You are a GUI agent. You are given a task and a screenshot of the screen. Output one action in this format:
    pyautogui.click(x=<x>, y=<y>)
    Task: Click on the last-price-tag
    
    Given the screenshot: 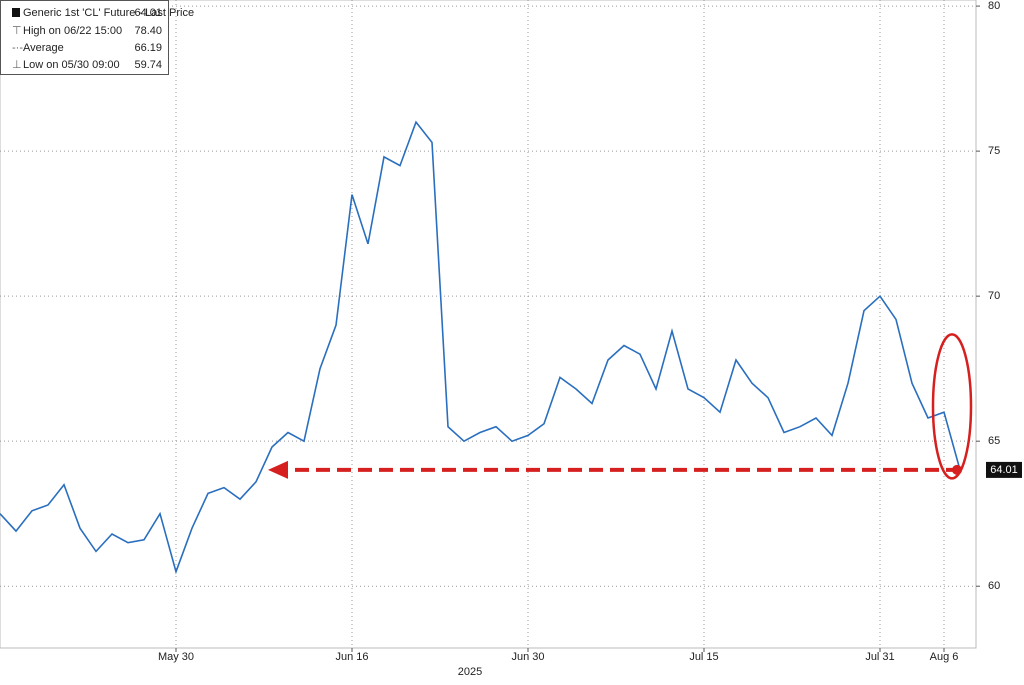 What is the action you would take?
    pyautogui.click(x=1004, y=469)
    